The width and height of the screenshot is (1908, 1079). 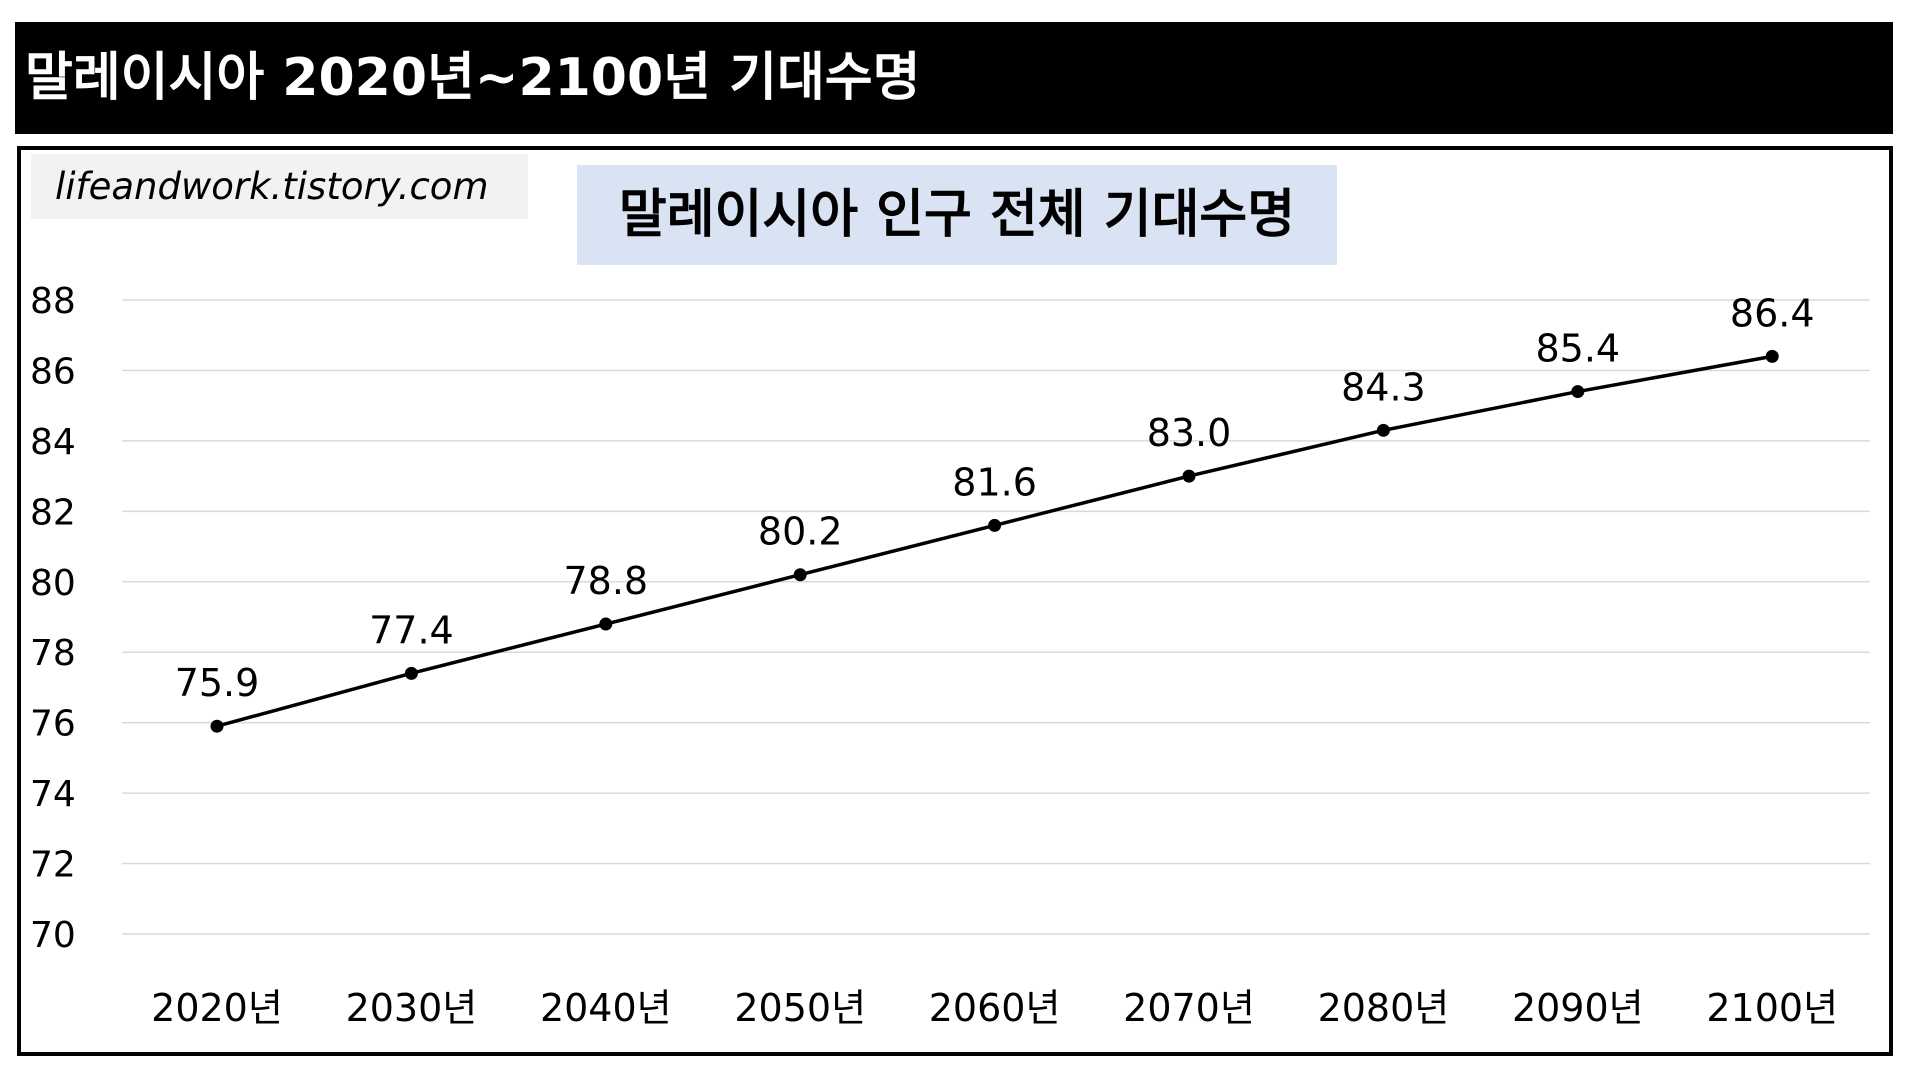 I want to click on data-label: 80.2, so click(x=800, y=532).